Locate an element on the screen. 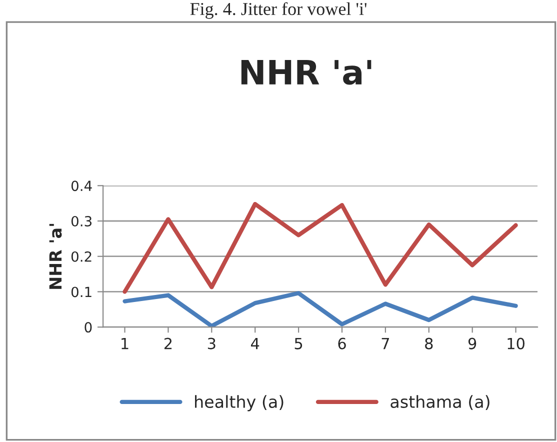 Image resolution: width=557 pixels, height=442 pixels. x-tick-label: 3 is located at coordinates (212, 344).